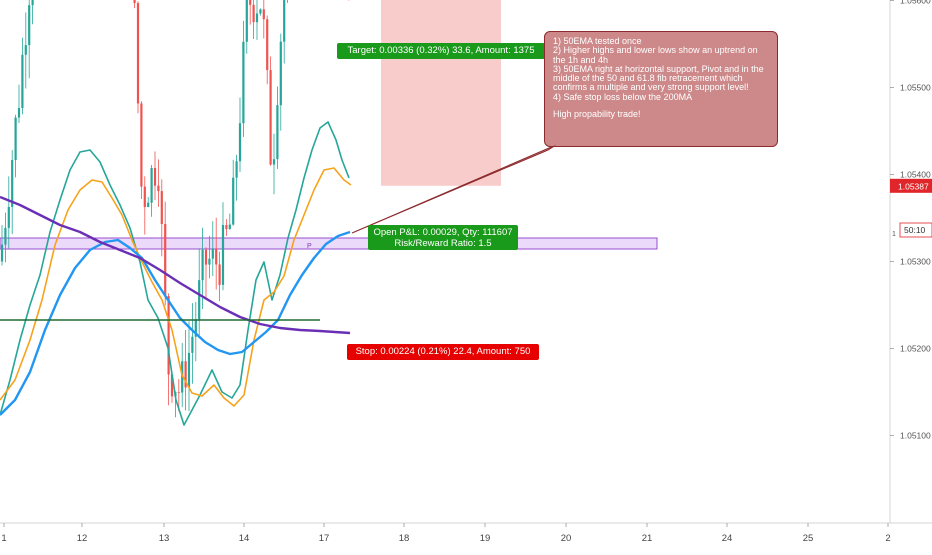 The height and width of the screenshot is (555, 932). I want to click on price-tick-label: 1.05600, so click(915, 3).